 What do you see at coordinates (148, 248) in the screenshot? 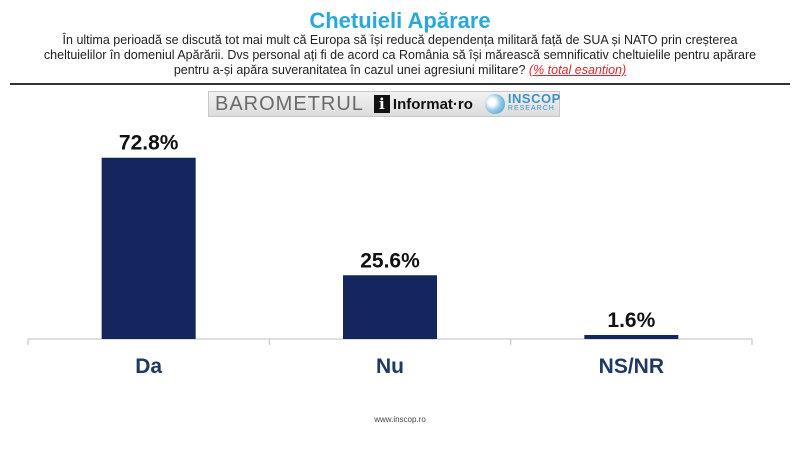
I see `bar-da` at bounding box center [148, 248].